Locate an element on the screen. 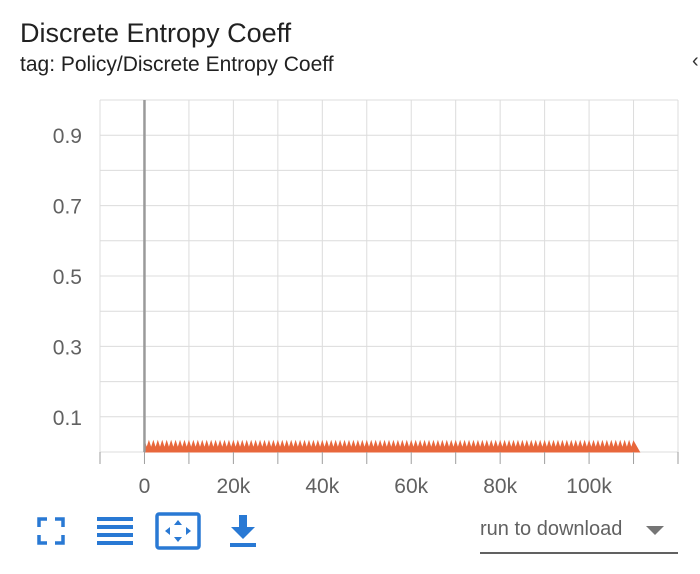 The image size is (700, 574). series-line is located at coordinates (392, 446).